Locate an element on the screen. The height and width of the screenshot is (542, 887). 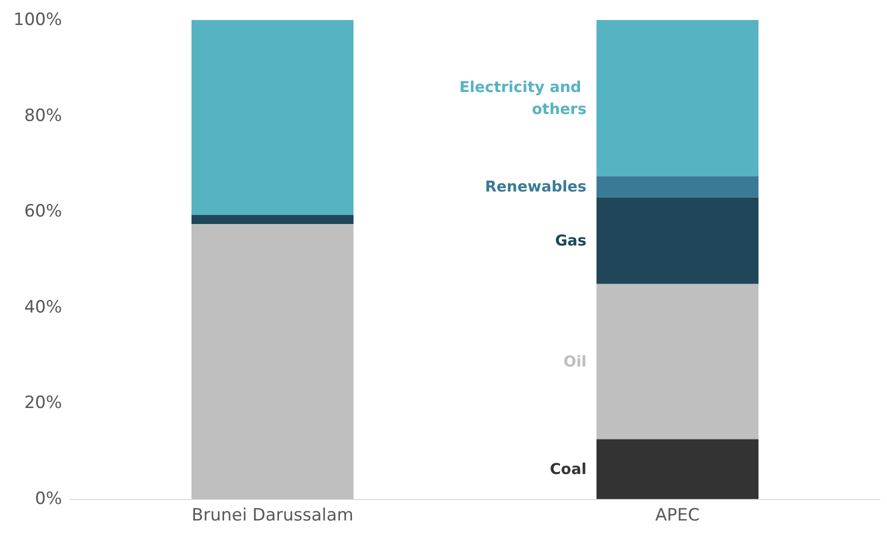
x-tick-label: Brunei Darussalam is located at coordinates (273, 516).